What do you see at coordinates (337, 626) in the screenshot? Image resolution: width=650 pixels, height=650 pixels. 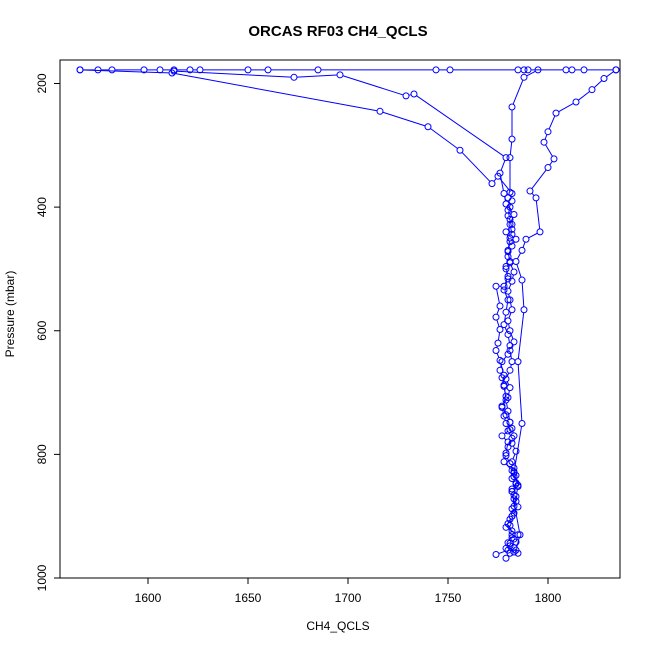 I see `x-axis-label: CH4_QCLS` at bounding box center [337, 626].